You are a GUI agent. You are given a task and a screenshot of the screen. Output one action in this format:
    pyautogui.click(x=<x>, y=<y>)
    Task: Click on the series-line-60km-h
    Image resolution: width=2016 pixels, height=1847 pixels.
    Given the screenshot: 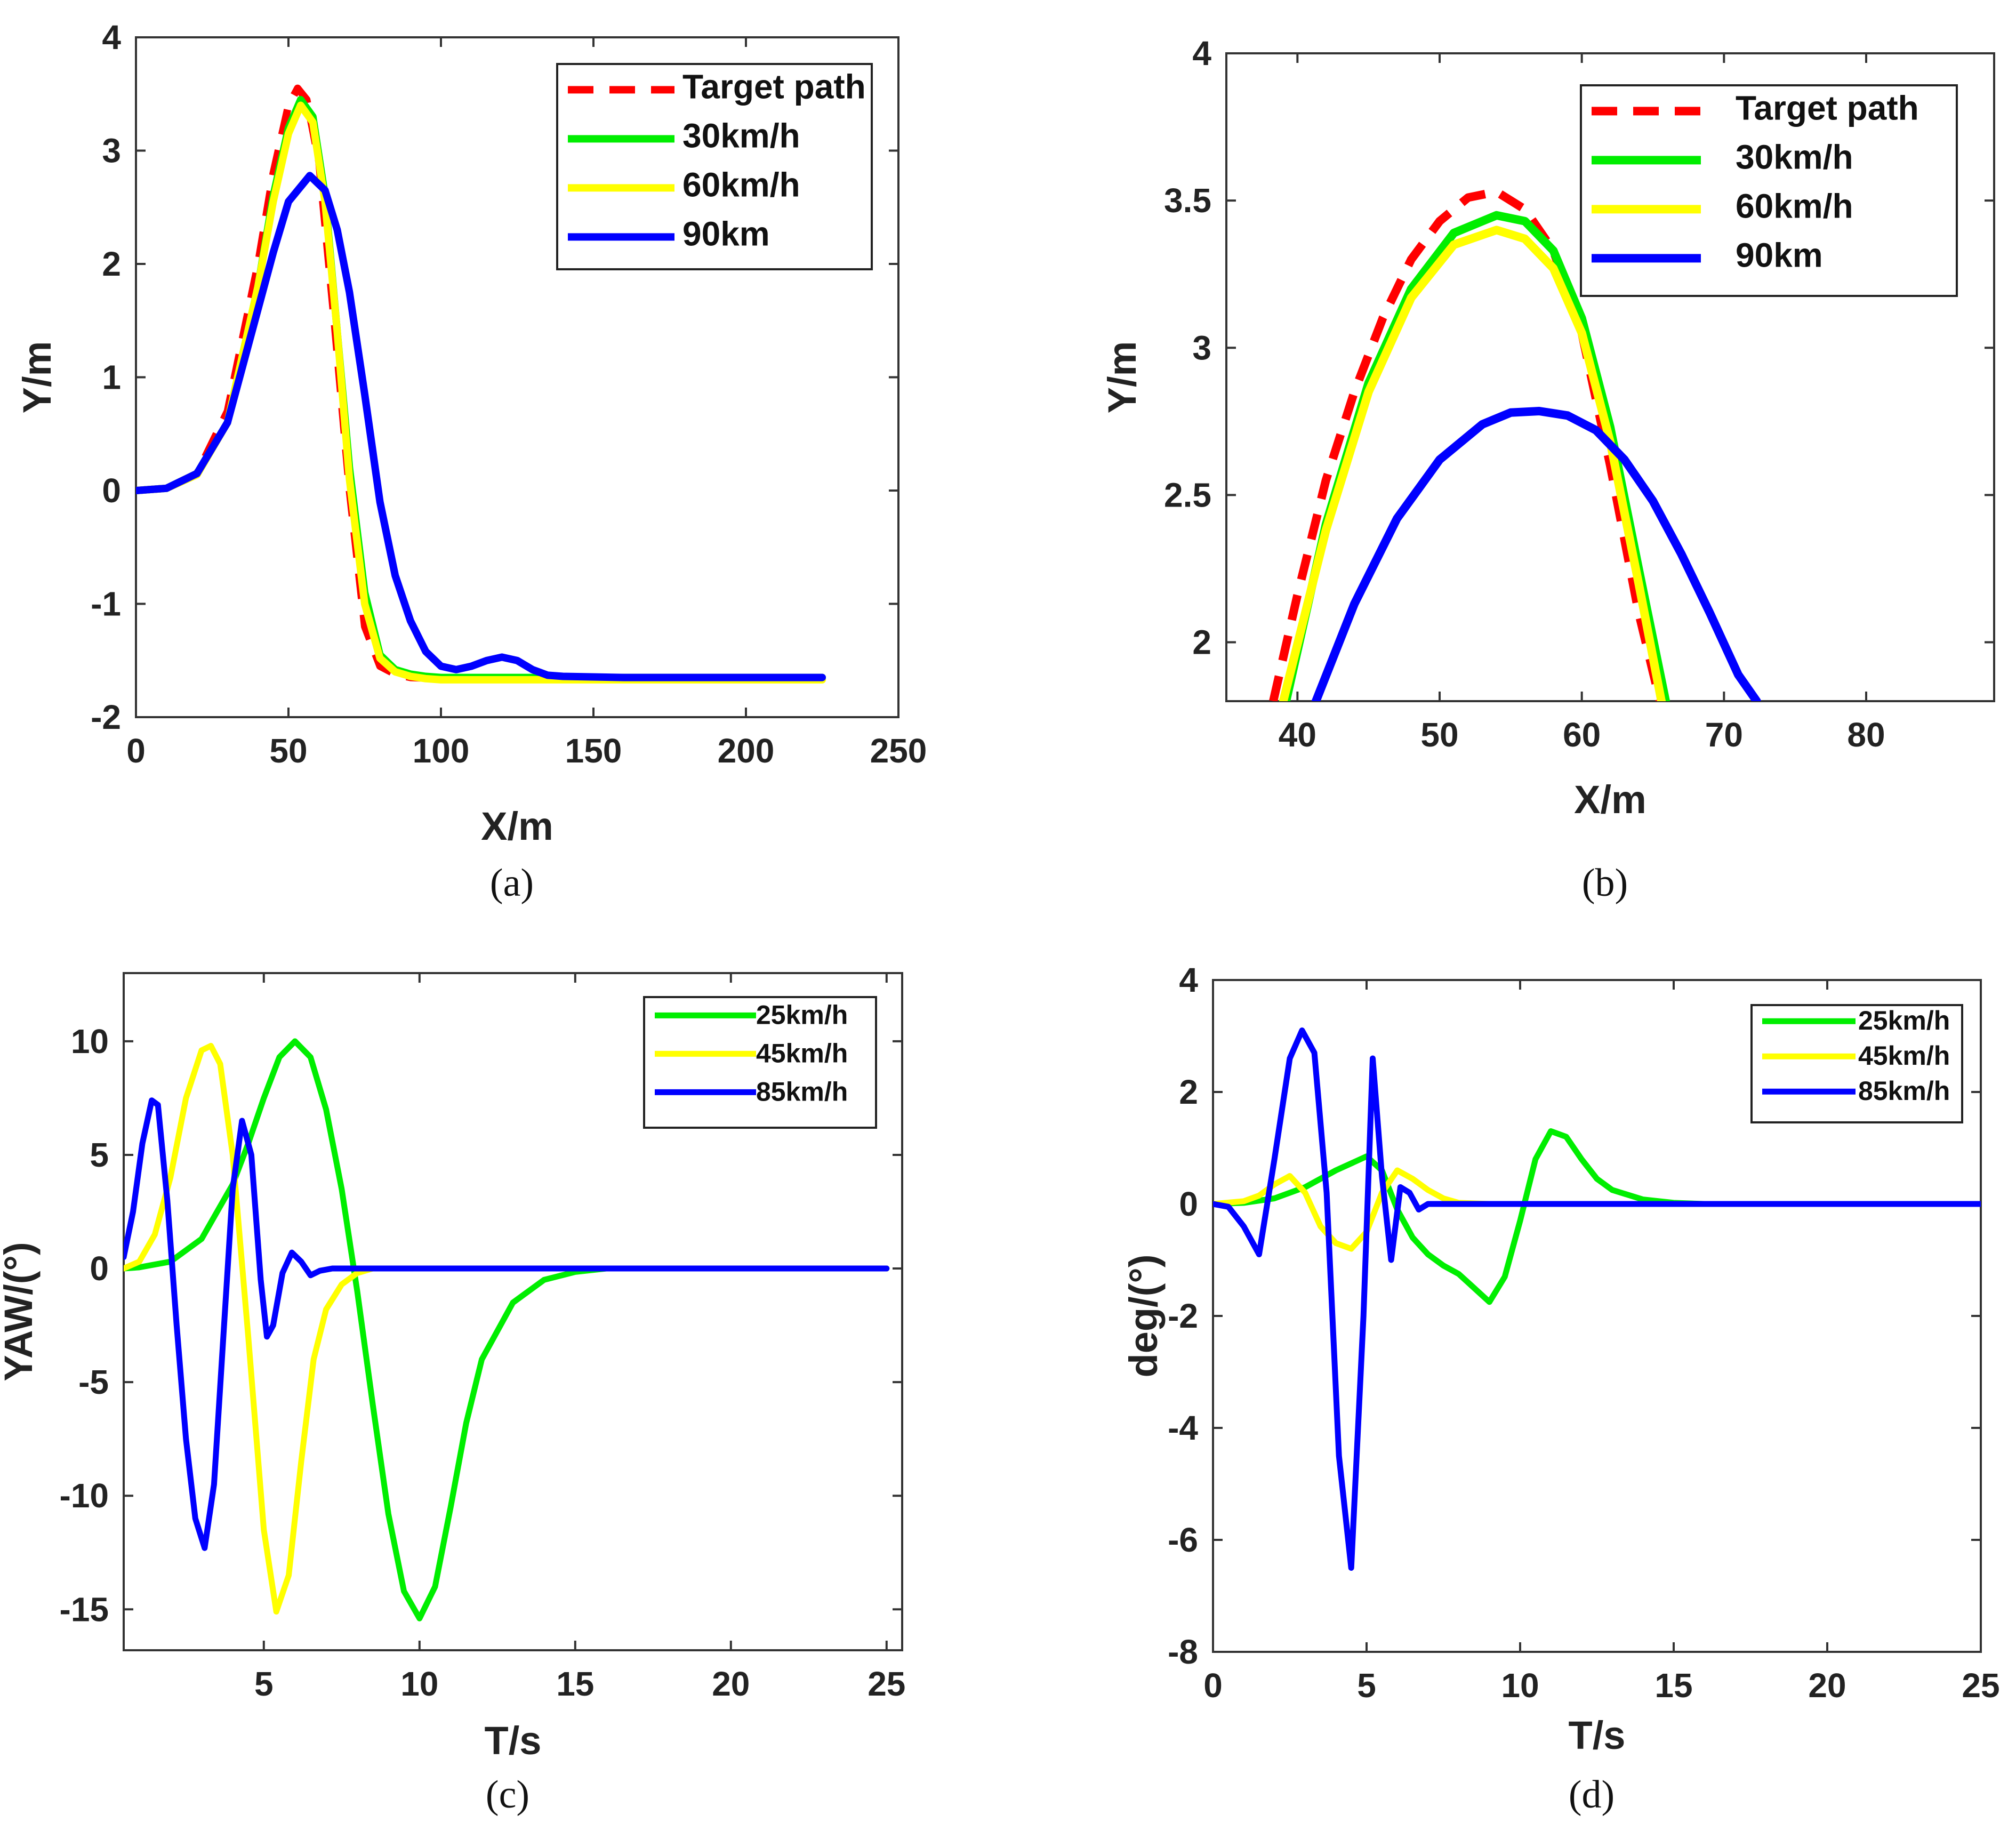 What is the action you would take?
    pyautogui.click(x=1472, y=463)
    